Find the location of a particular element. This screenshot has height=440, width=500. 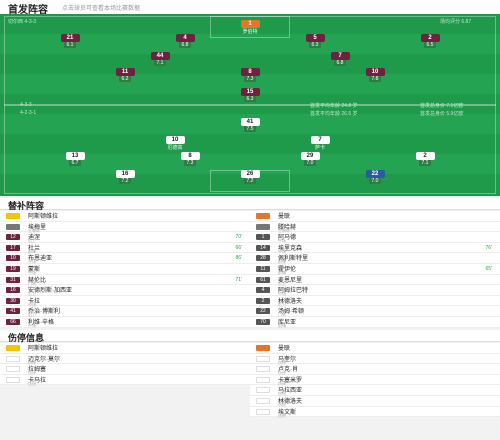

home-avg-age: 首发平均年龄 26.5 岁 is located at coordinates (334, 114).